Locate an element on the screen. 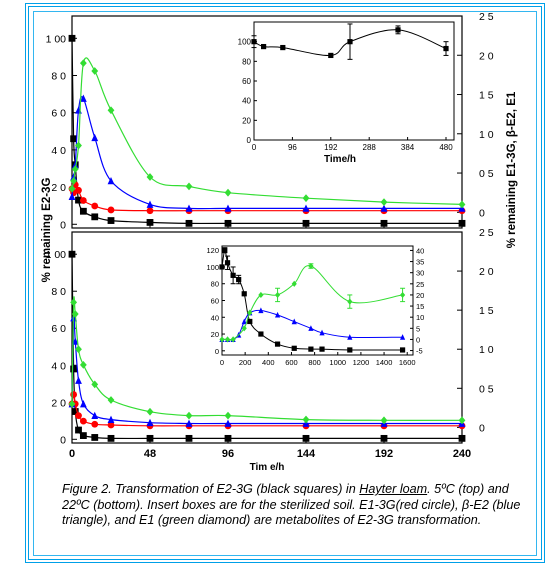 This screenshot has height=569, width=550. panel-top-ytick-left-label: 6 0 is located at coordinates (58, 114).